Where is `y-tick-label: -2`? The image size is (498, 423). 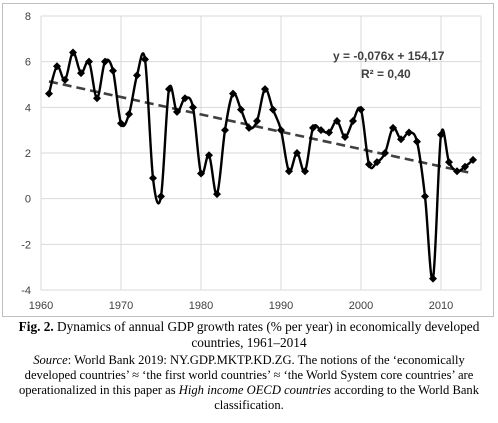 y-tick-label: -2 is located at coordinates (26, 245).